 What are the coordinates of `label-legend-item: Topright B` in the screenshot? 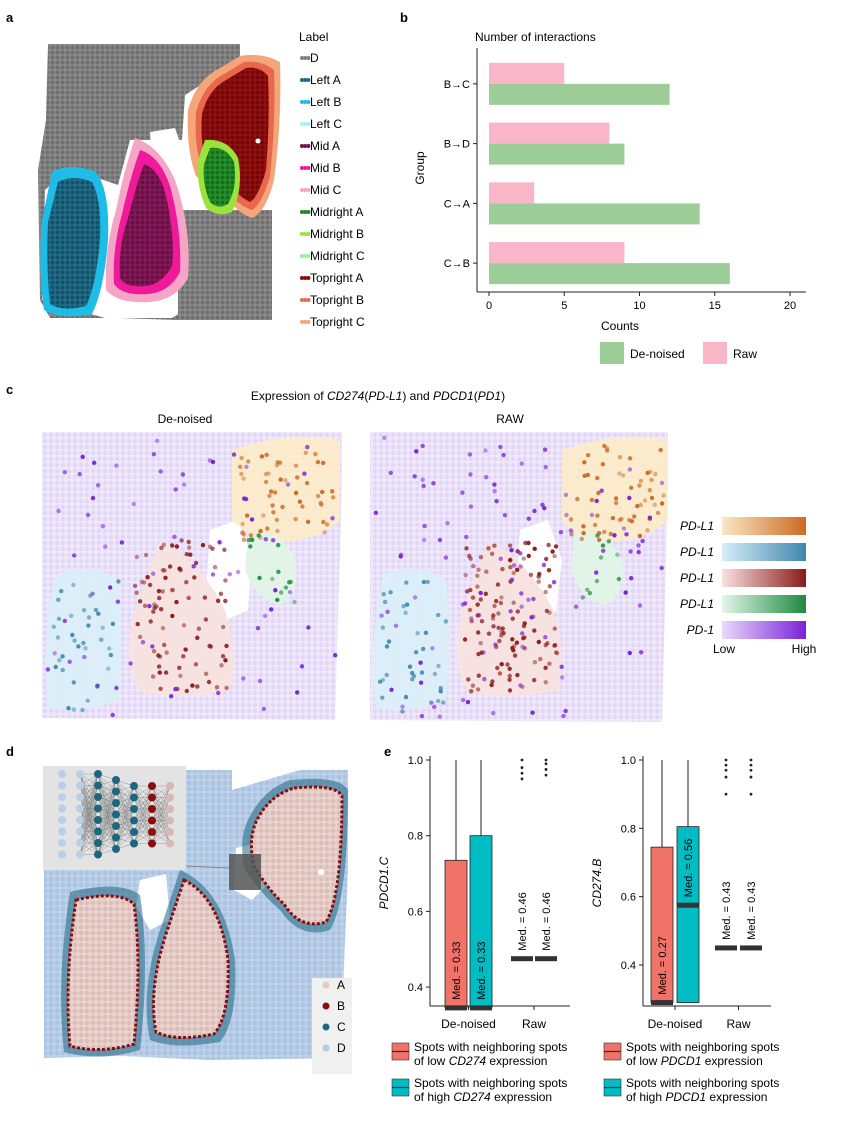 It's located at (337, 300).